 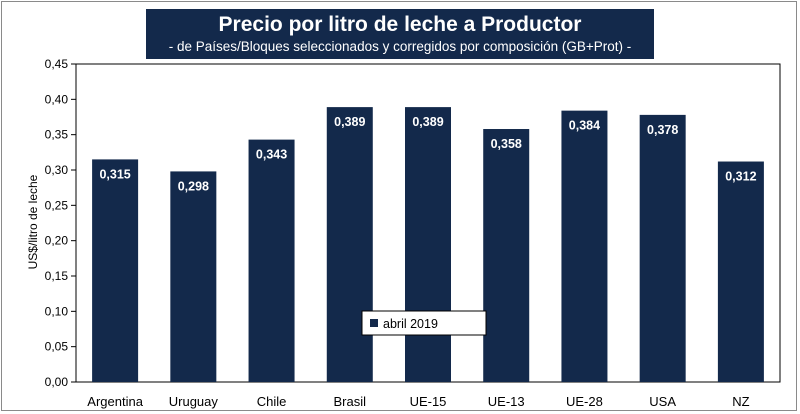 I want to click on x-tick-label: Argentina, so click(x=115, y=401).